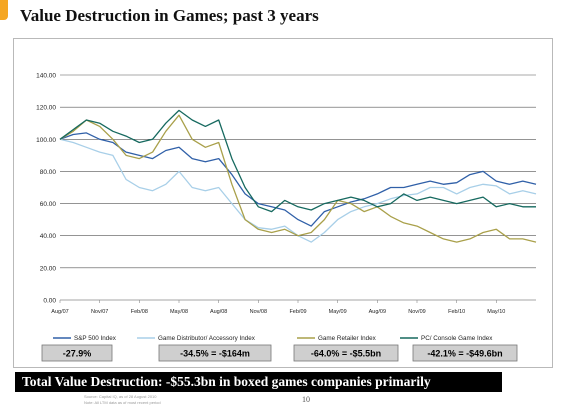 Image resolution: width=568 pixels, height=410 pixels. Describe the element at coordinates (377, 312) in the screenshot. I see `x-tick-label: Aug/09` at that location.